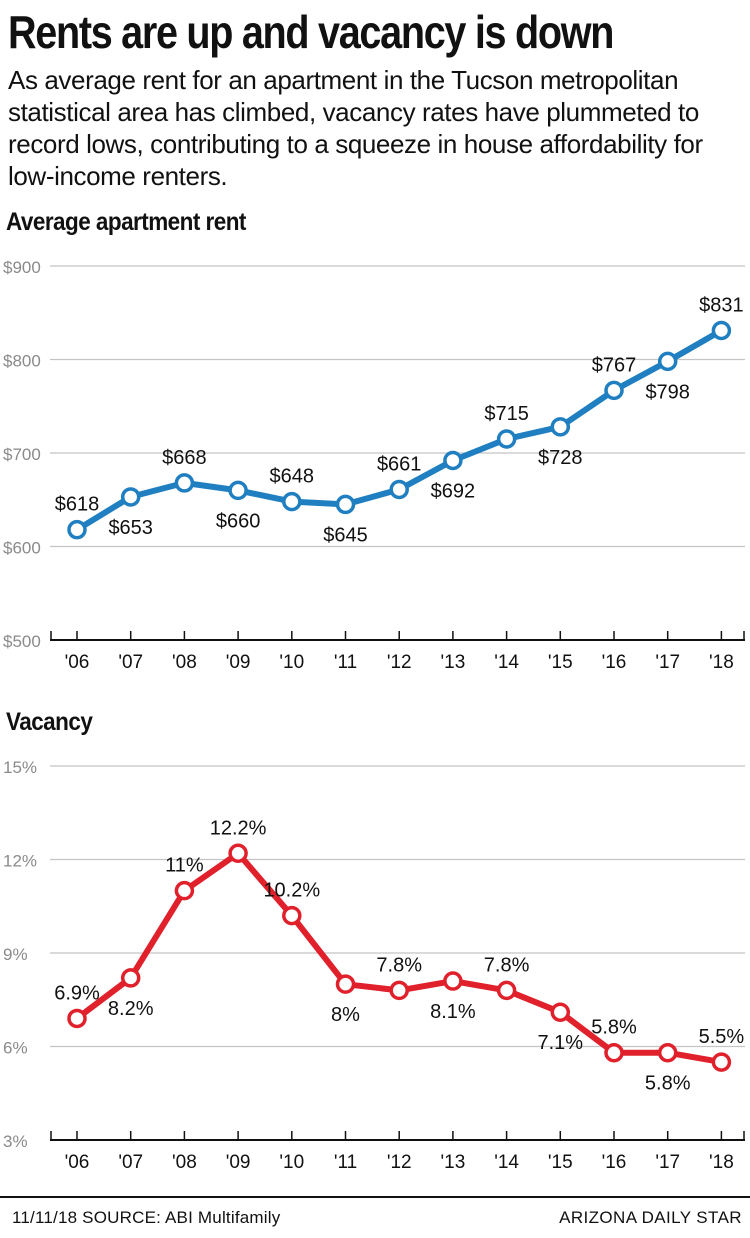 The height and width of the screenshot is (1238, 750). I want to click on rent-x-tick-label: '06, so click(77, 662).